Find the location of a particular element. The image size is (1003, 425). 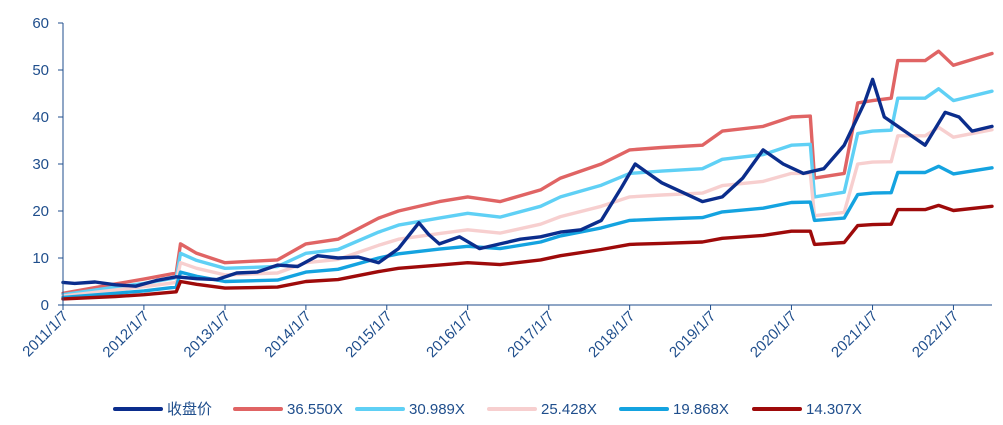

legend-label: 25.428X is located at coordinates (569, 409).